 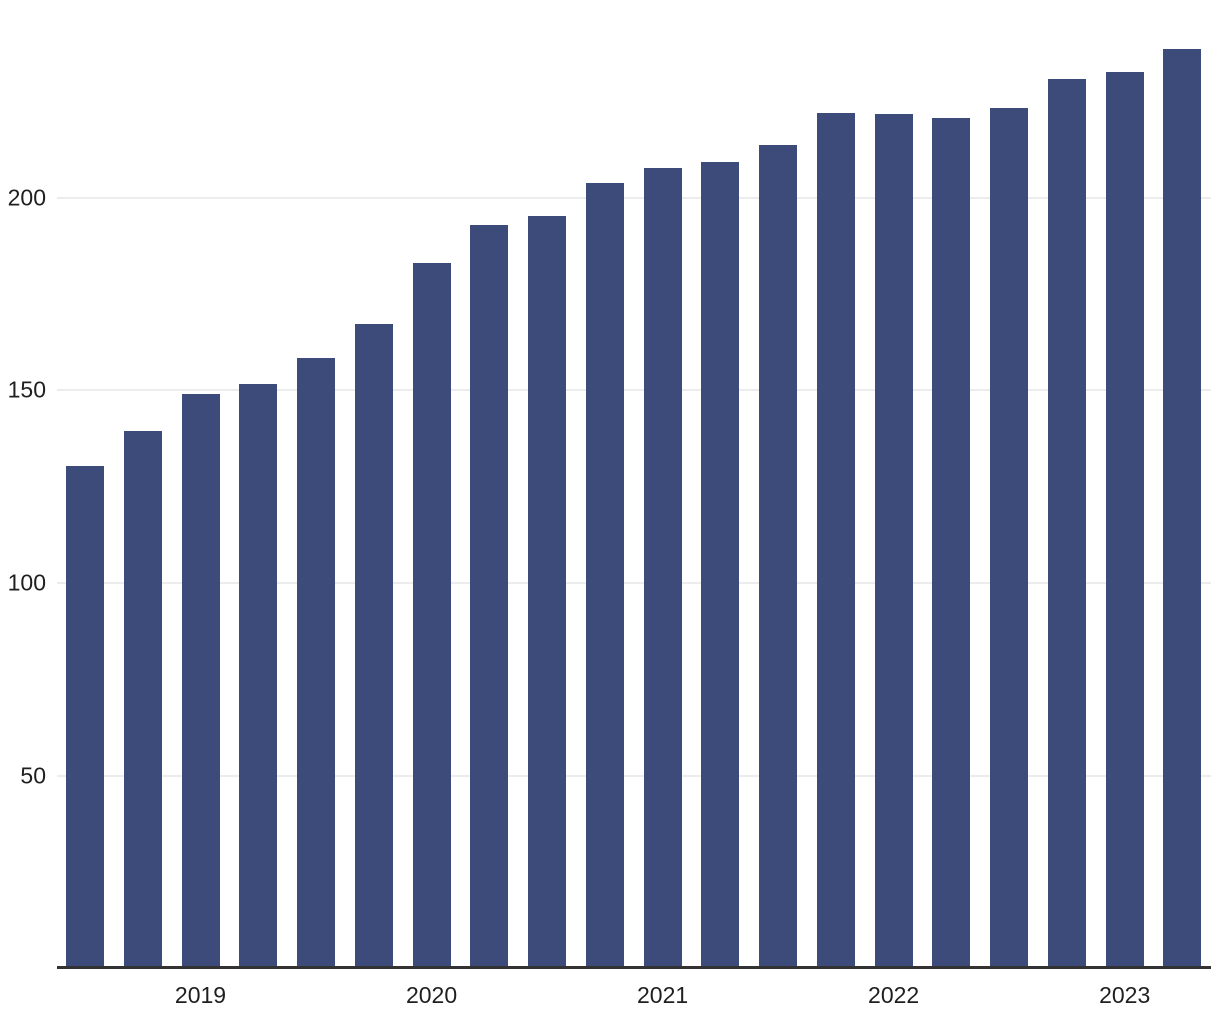 What do you see at coordinates (1009, 538) in the screenshot?
I see `bar-q3-2022` at bounding box center [1009, 538].